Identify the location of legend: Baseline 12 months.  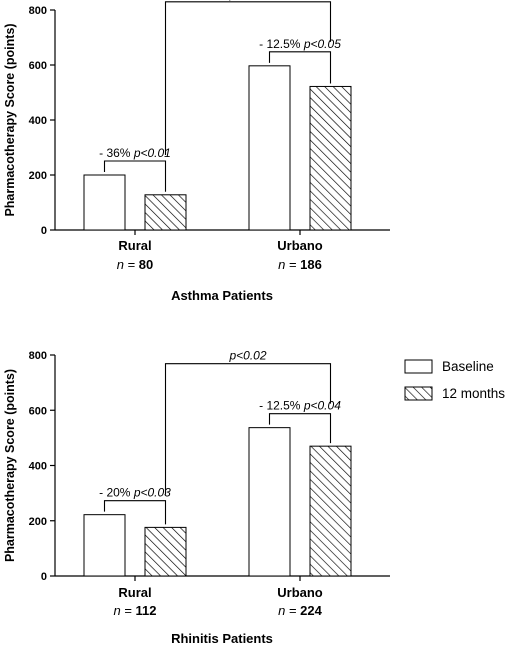
(454, 380).